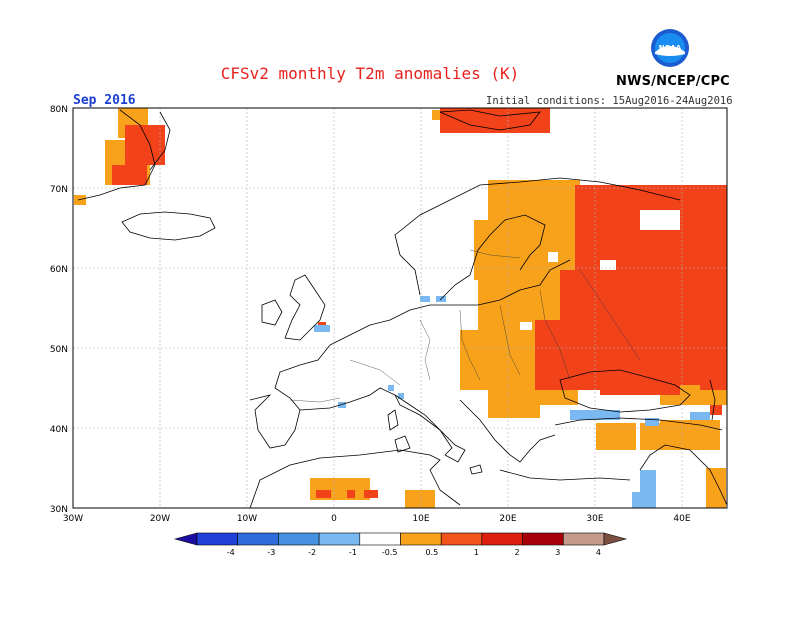 The width and height of the screenshot is (800, 618). Describe the element at coordinates (73, 519) in the screenshot. I see `lon-label: 30W` at that location.